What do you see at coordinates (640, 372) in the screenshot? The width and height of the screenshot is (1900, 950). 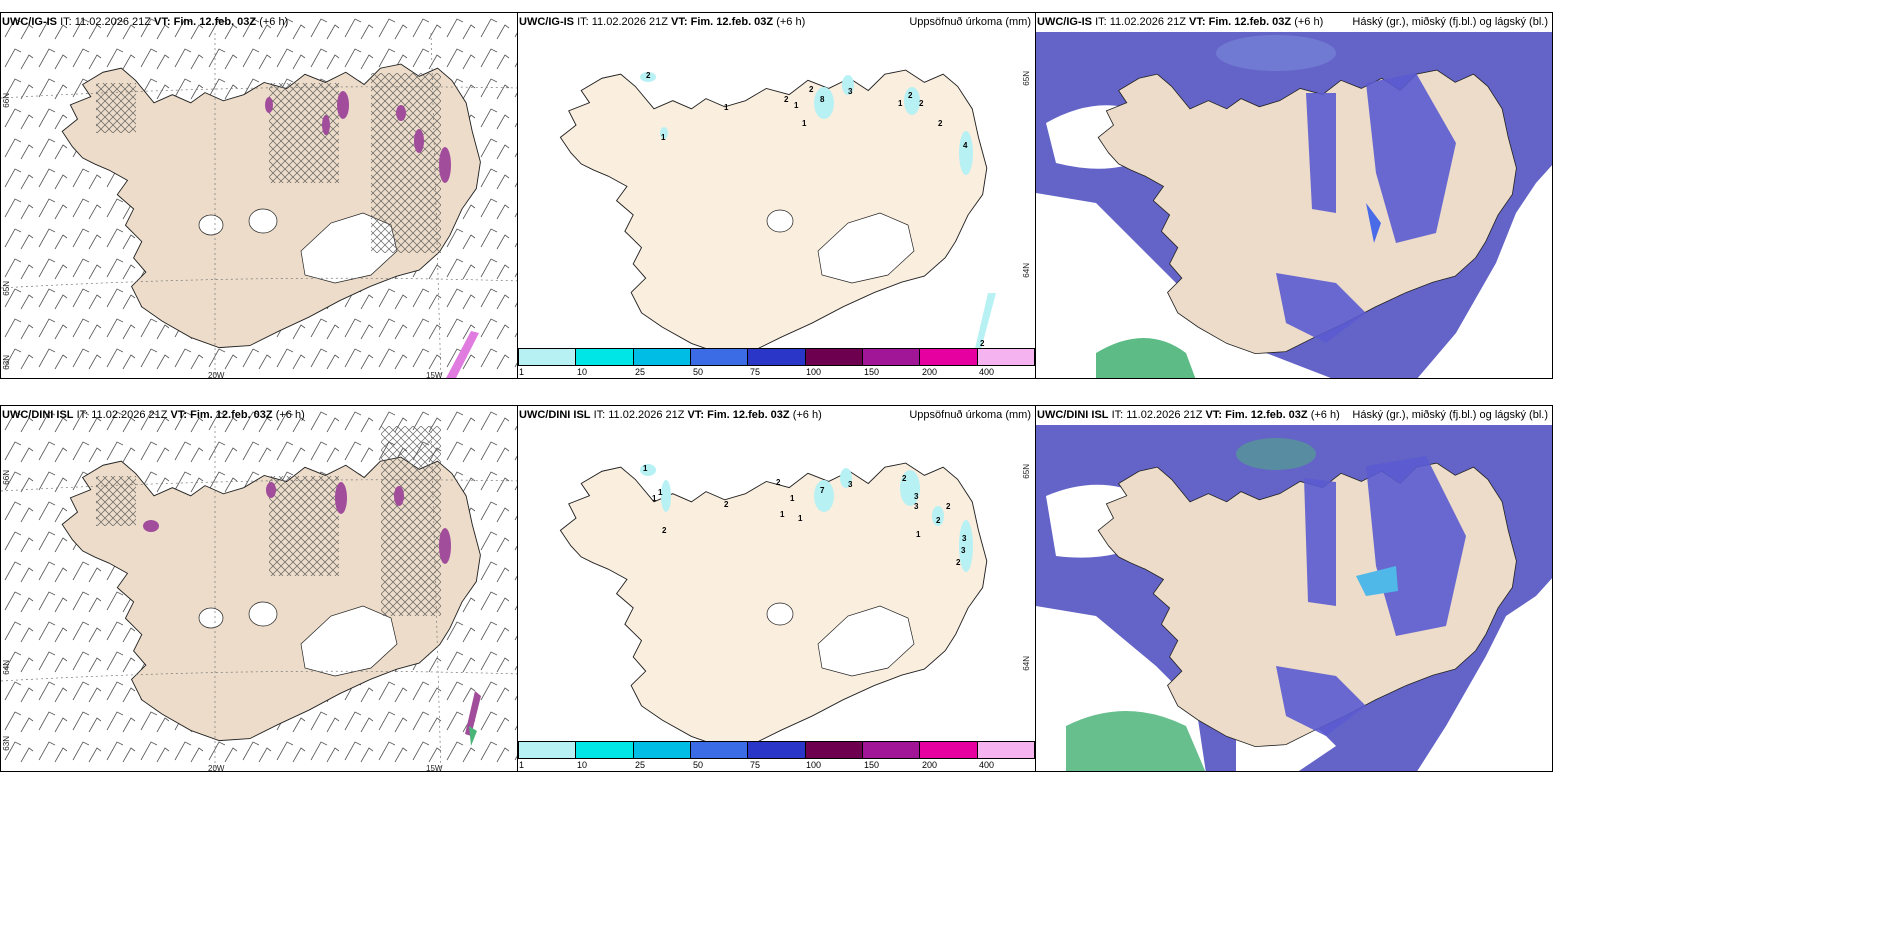 I see `colorbar-tick: 25` at bounding box center [640, 372].